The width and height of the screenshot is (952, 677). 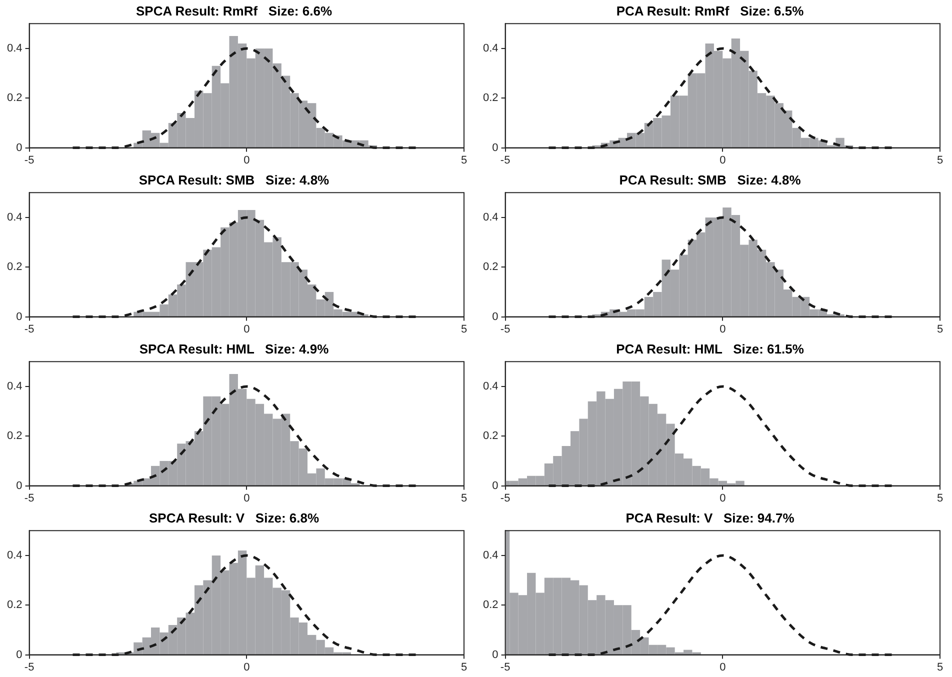 What do you see at coordinates (234, 348) in the screenshot?
I see `chart-title: SPCA Result: HML Size: 4.9%` at bounding box center [234, 348].